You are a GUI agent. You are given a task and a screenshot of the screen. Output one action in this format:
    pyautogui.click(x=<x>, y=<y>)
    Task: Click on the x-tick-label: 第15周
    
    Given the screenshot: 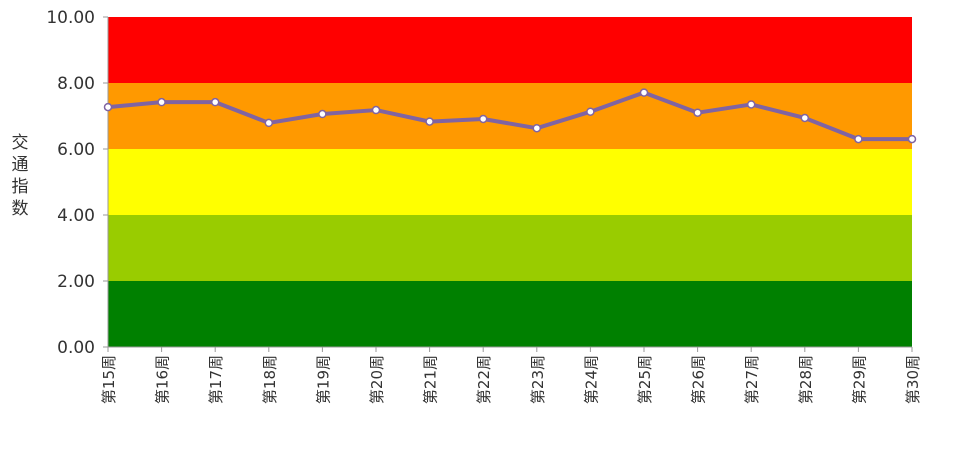 What is the action you would take?
    pyautogui.click(x=109, y=379)
    